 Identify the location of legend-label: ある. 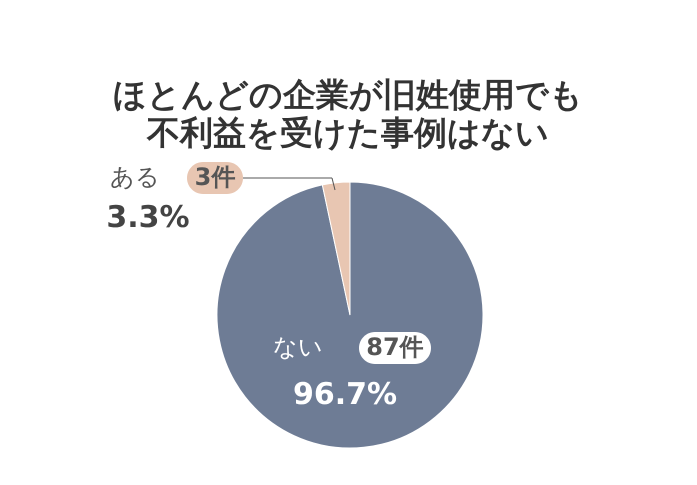
(135, 177).